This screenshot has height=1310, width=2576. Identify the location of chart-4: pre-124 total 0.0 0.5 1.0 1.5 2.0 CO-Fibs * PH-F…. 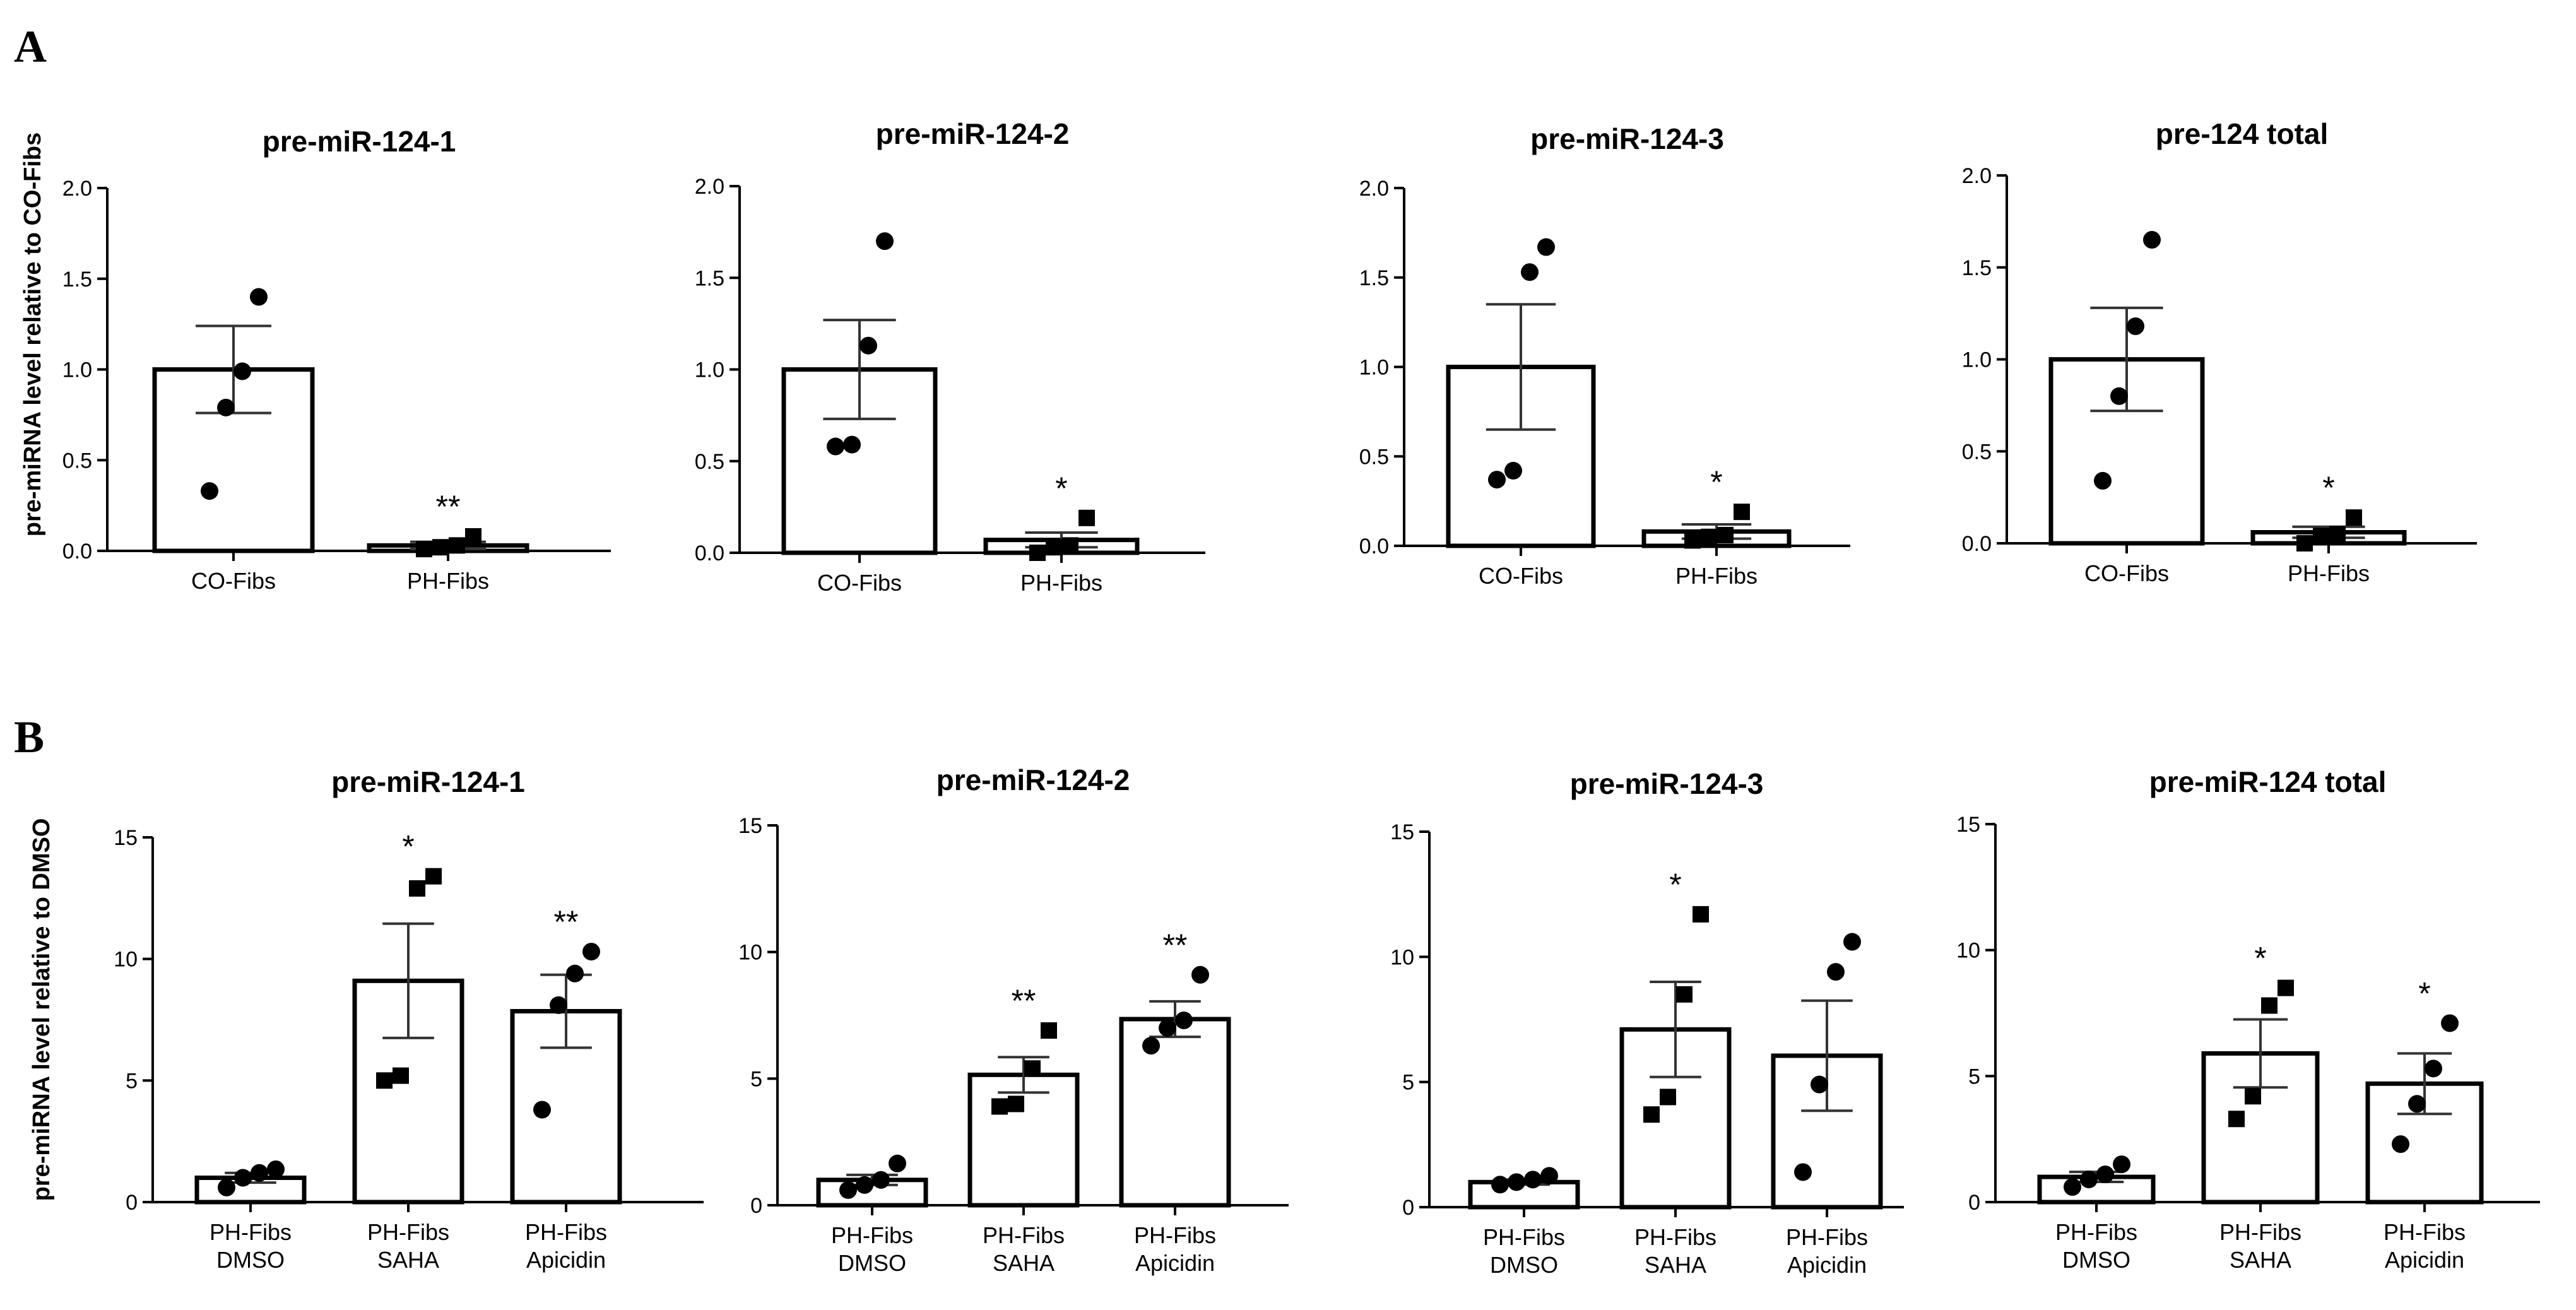
(2219, 351).